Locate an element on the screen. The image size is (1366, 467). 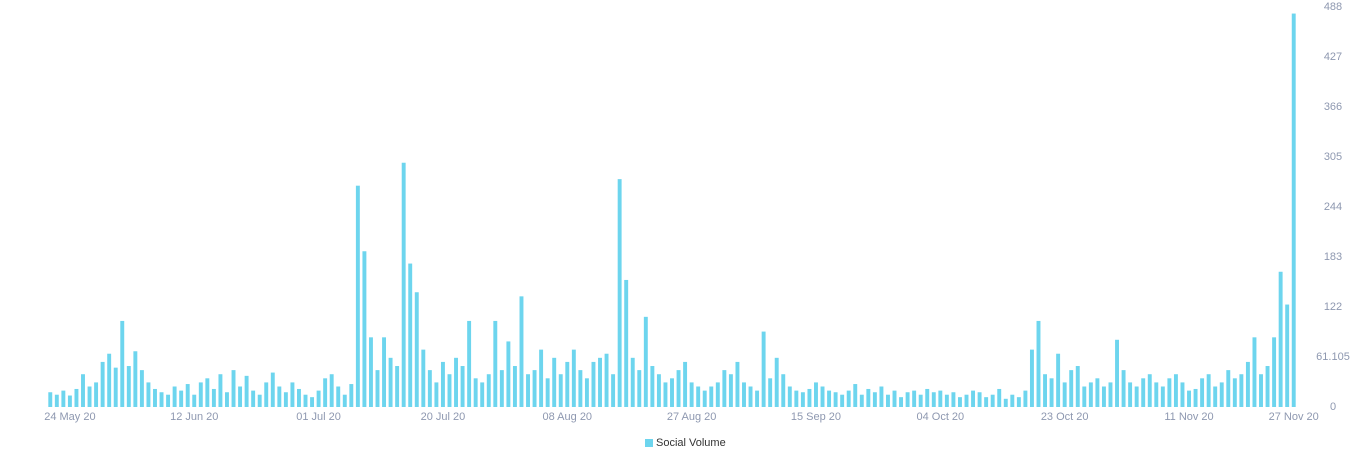
x-tick-label: 01 Jul 20 is located at coordinates (318, 417).